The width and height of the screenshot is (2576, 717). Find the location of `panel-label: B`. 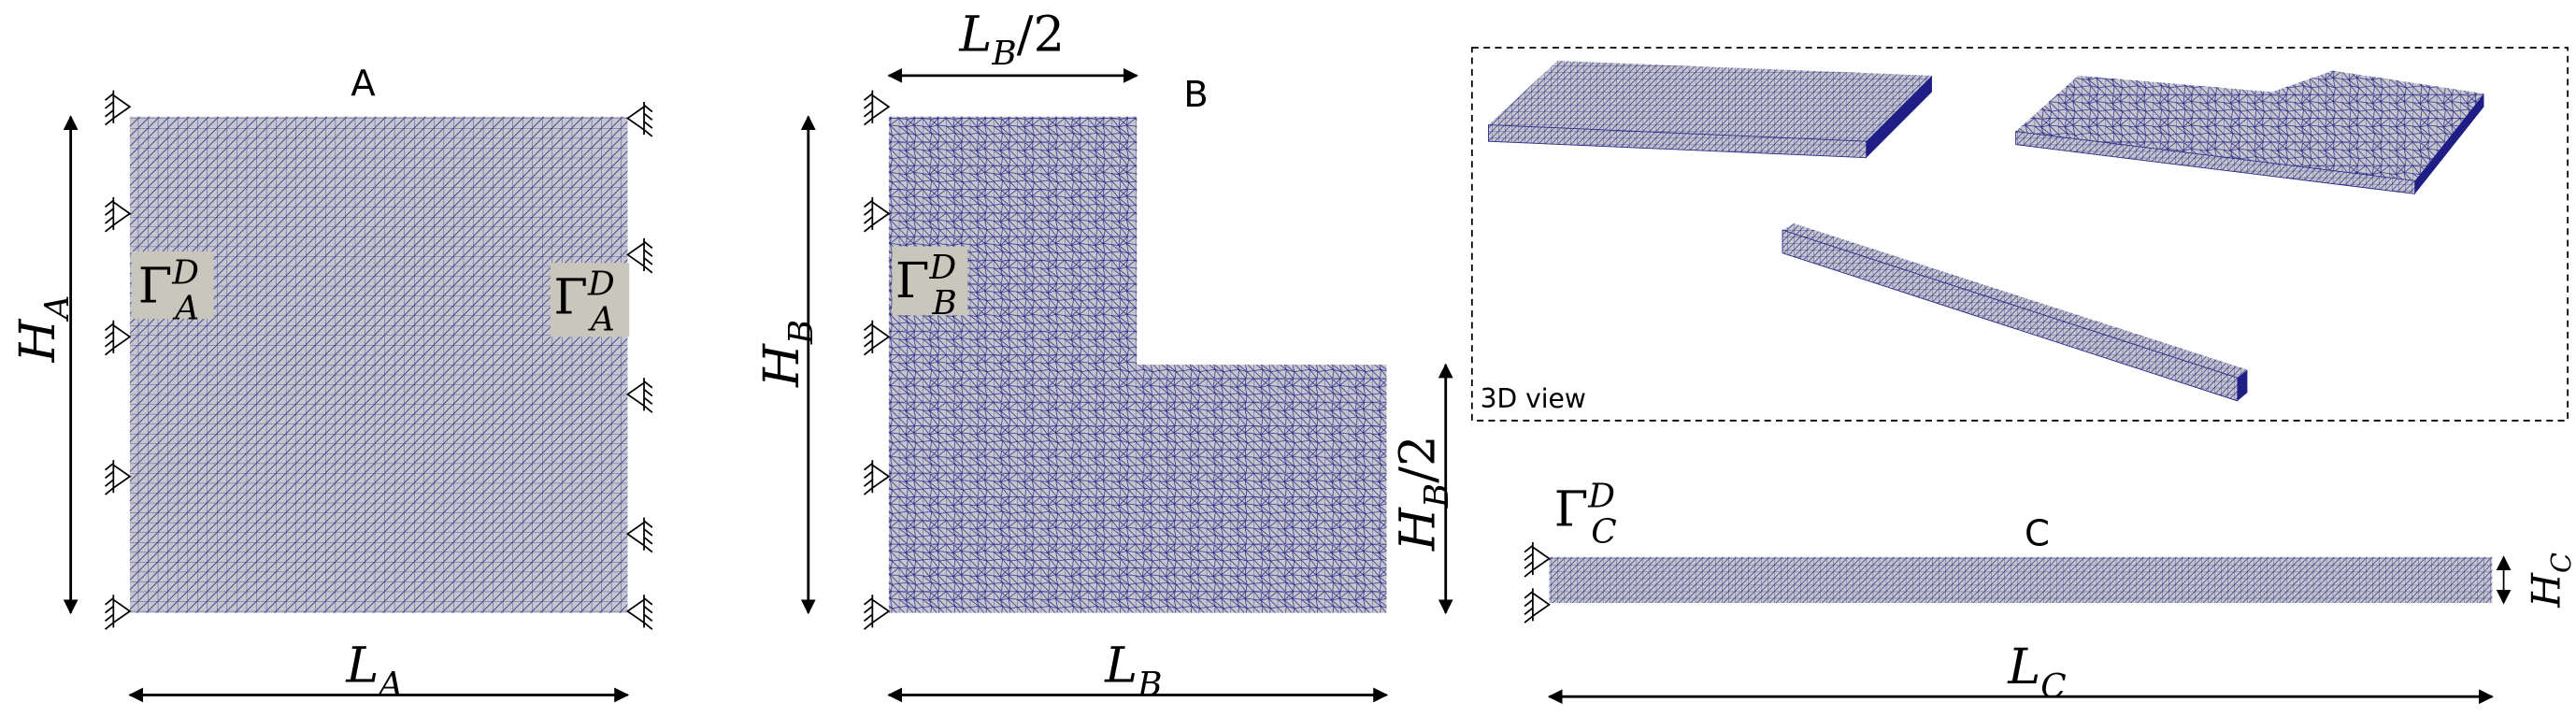

panel-label: B is located at coordinates (1196, 95).